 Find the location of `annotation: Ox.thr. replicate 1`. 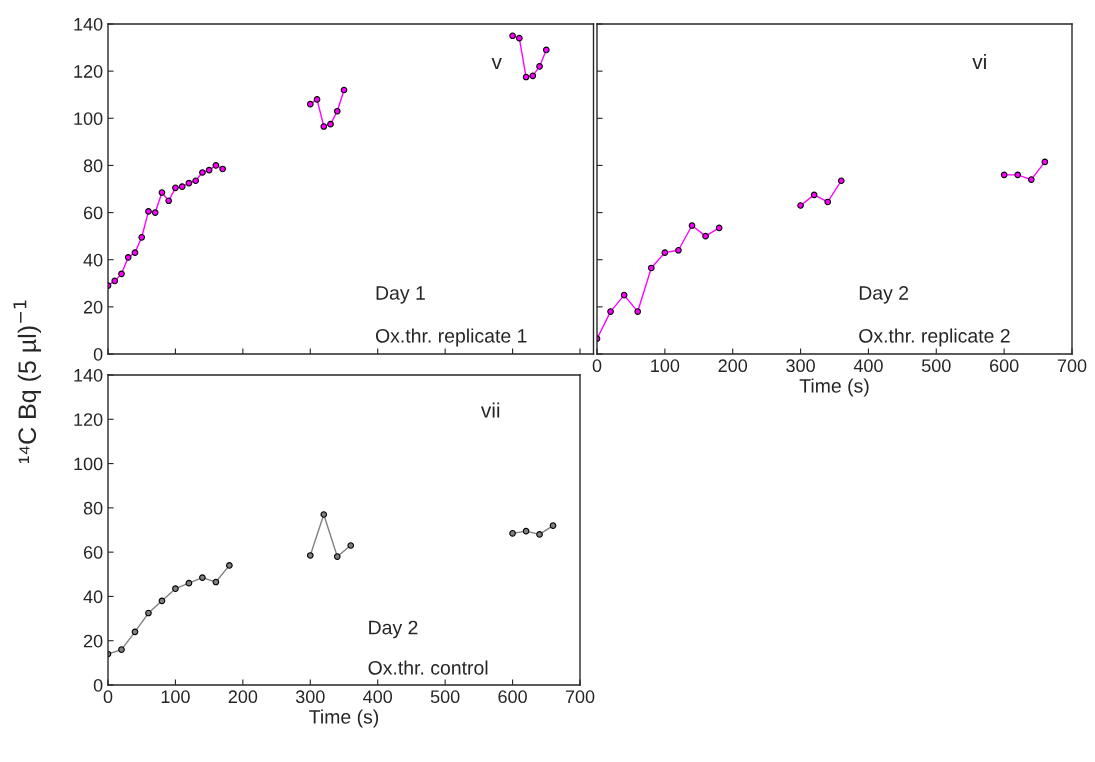

annotation: Ox.thr. replicate 1 is located at coordinates (451, 337).